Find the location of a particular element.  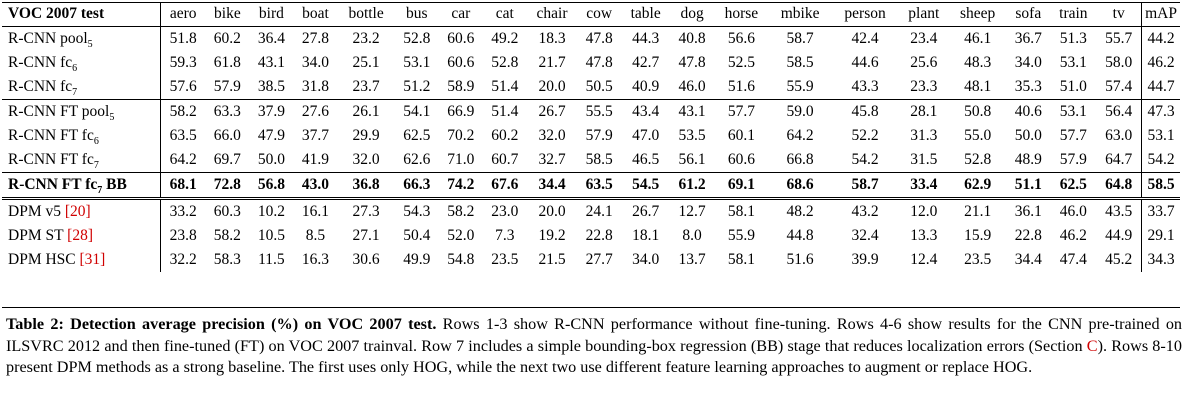

ap-cell-table: 34.0 is located at coordinates (646, 259).